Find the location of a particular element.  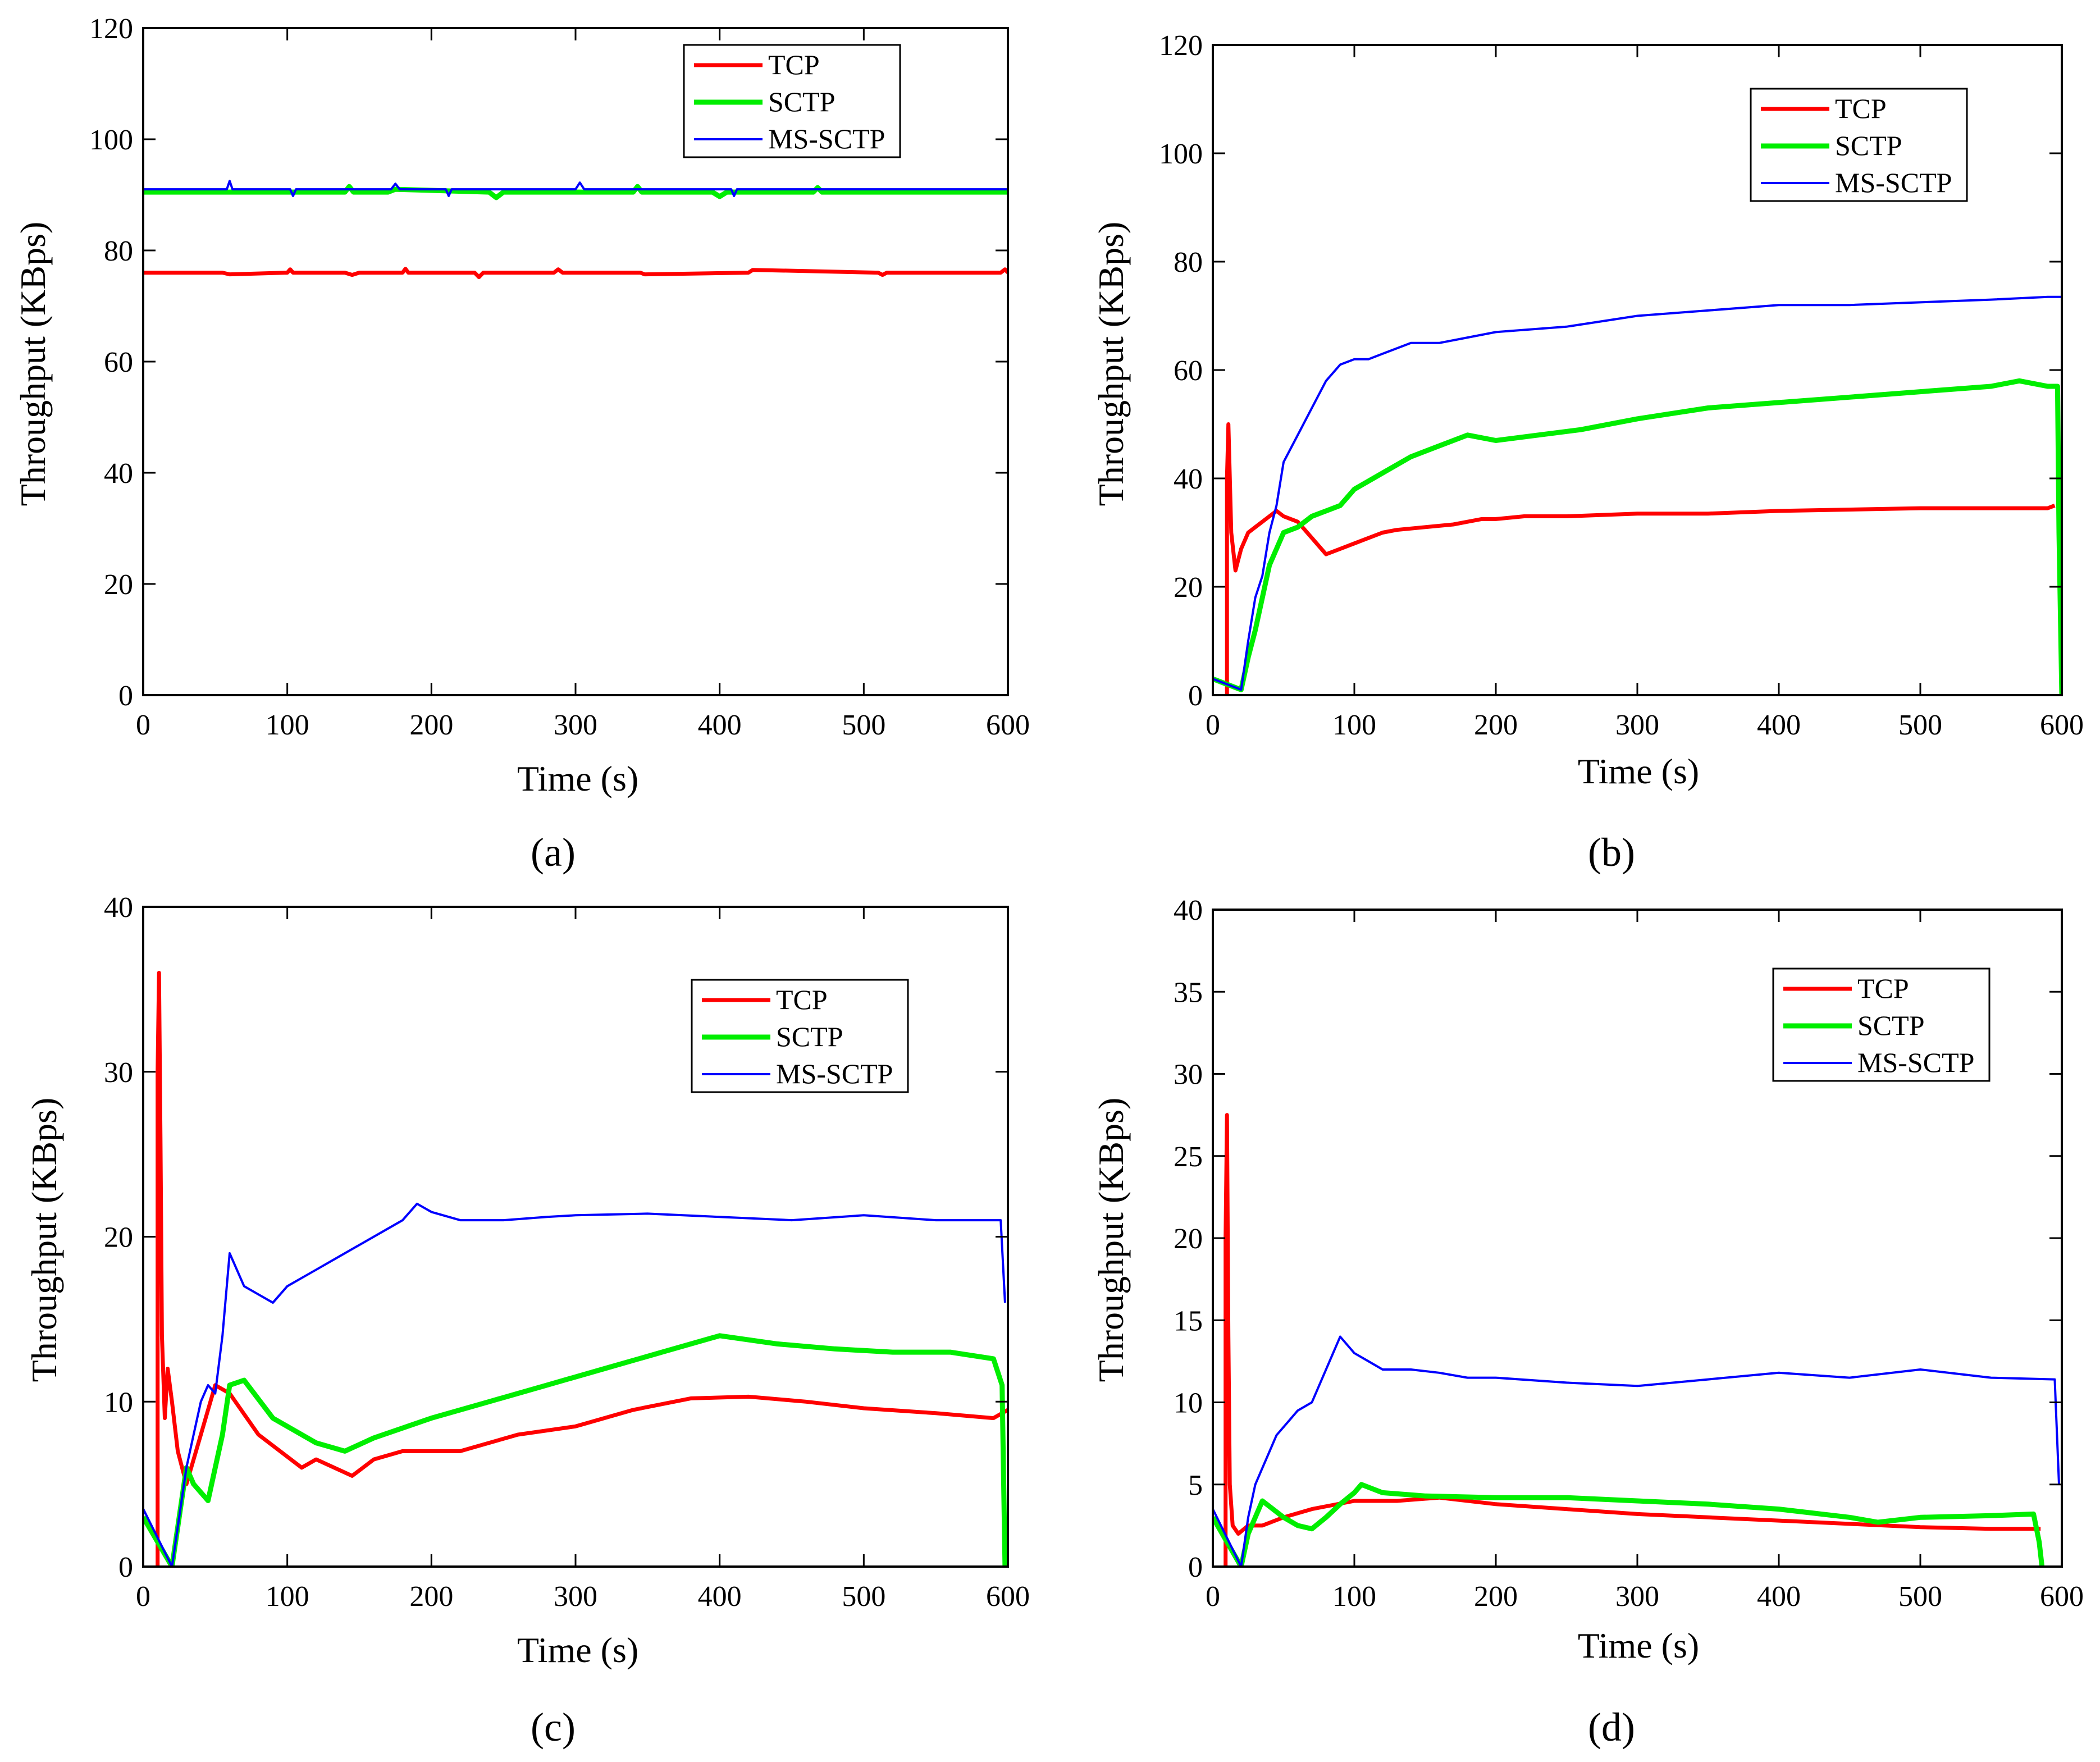

panel-a-label: (a) is located at coordinates (553, 852).